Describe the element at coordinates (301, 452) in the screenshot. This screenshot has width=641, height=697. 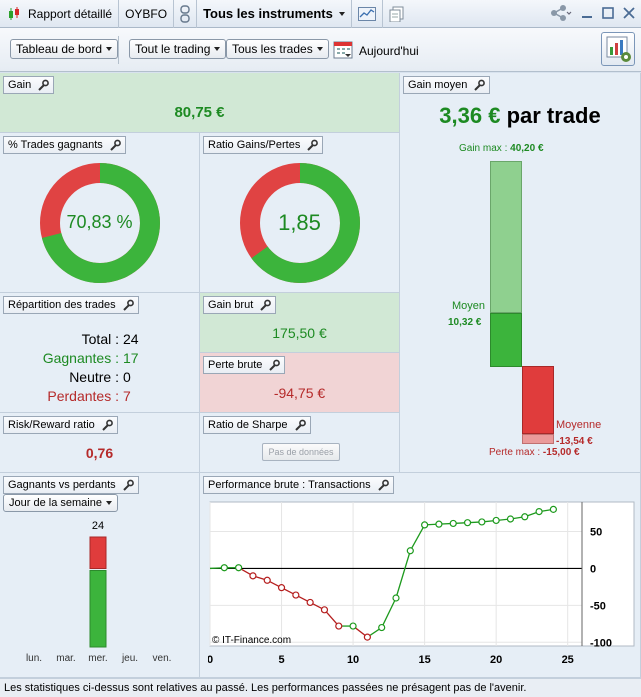
I see `no-data-button: Pas de données` at that location.